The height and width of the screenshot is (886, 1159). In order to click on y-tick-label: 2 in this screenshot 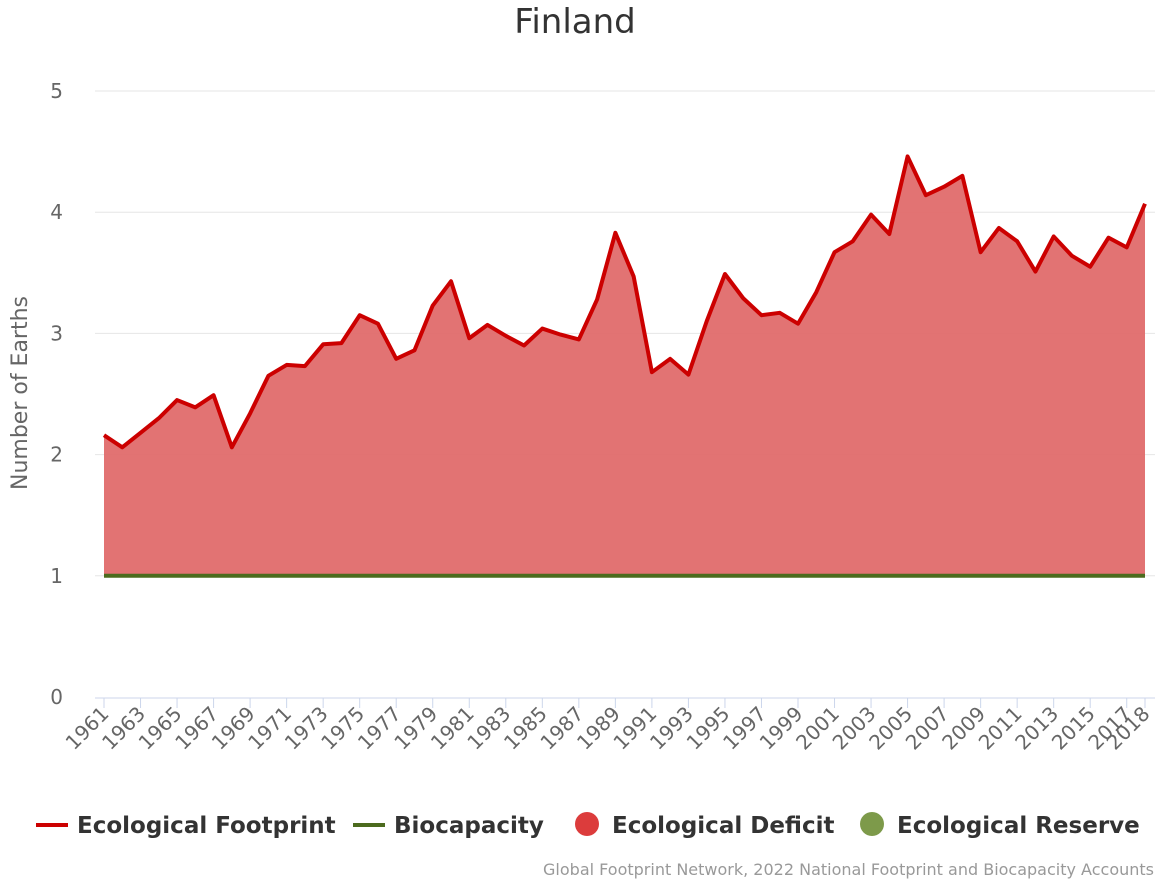, I will do `click(56, 455)`.